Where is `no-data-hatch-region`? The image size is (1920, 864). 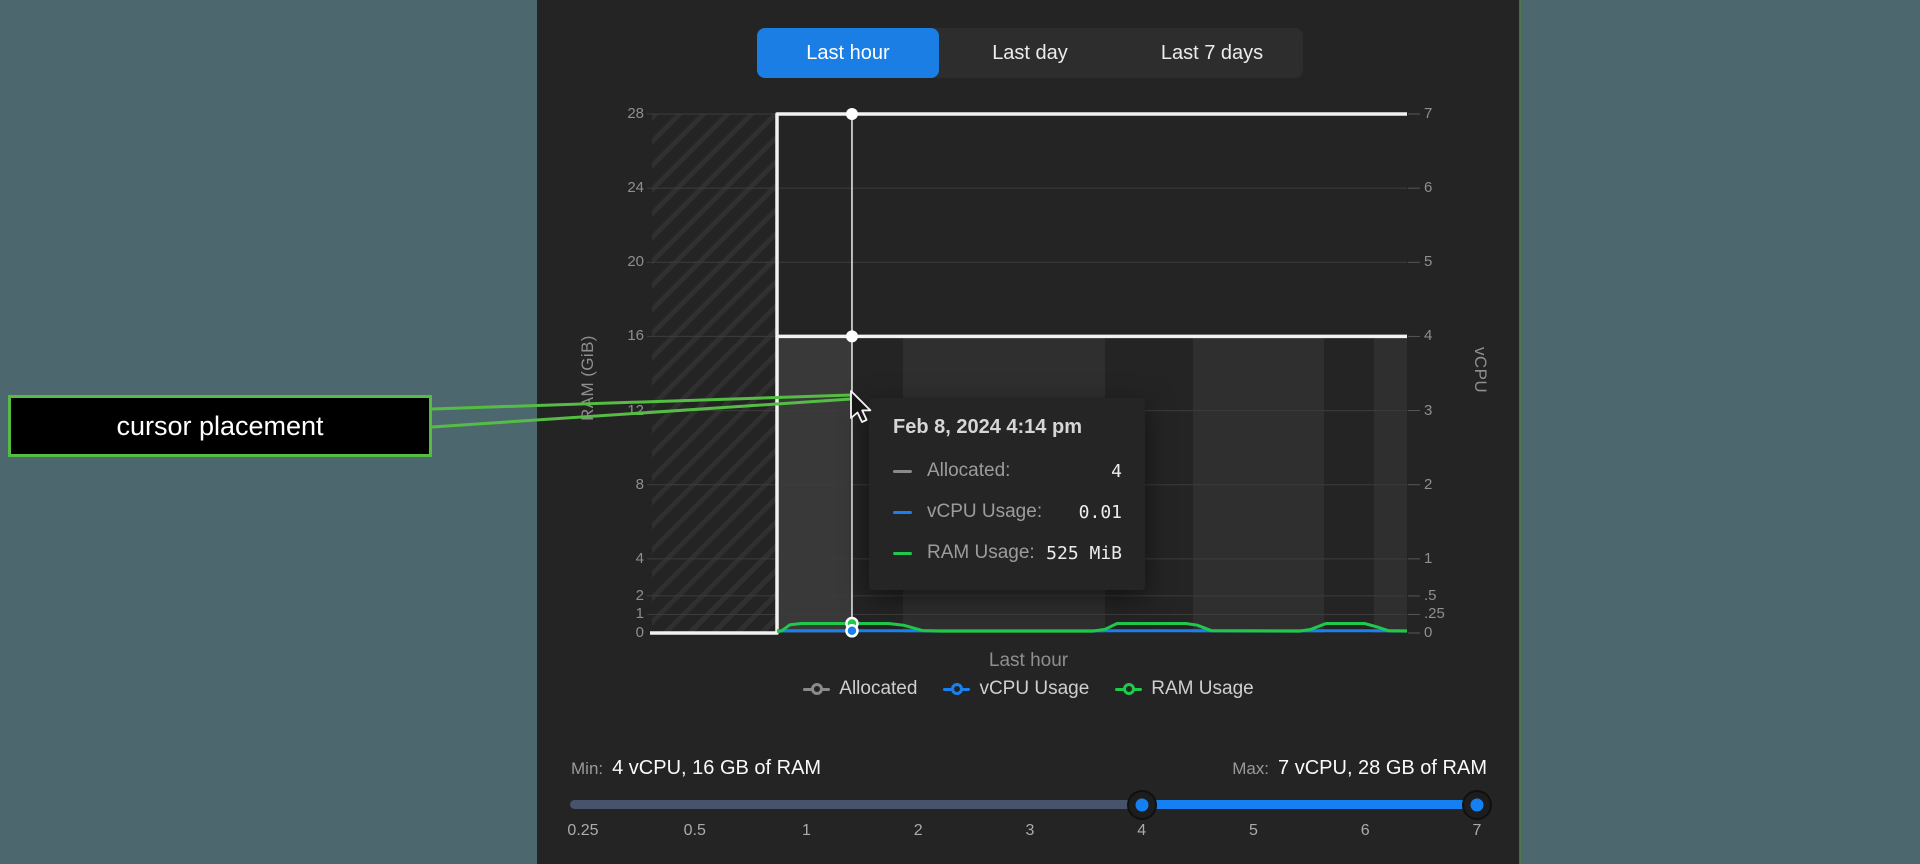 no-data-hatch-region is located at coordinates (715, 373).